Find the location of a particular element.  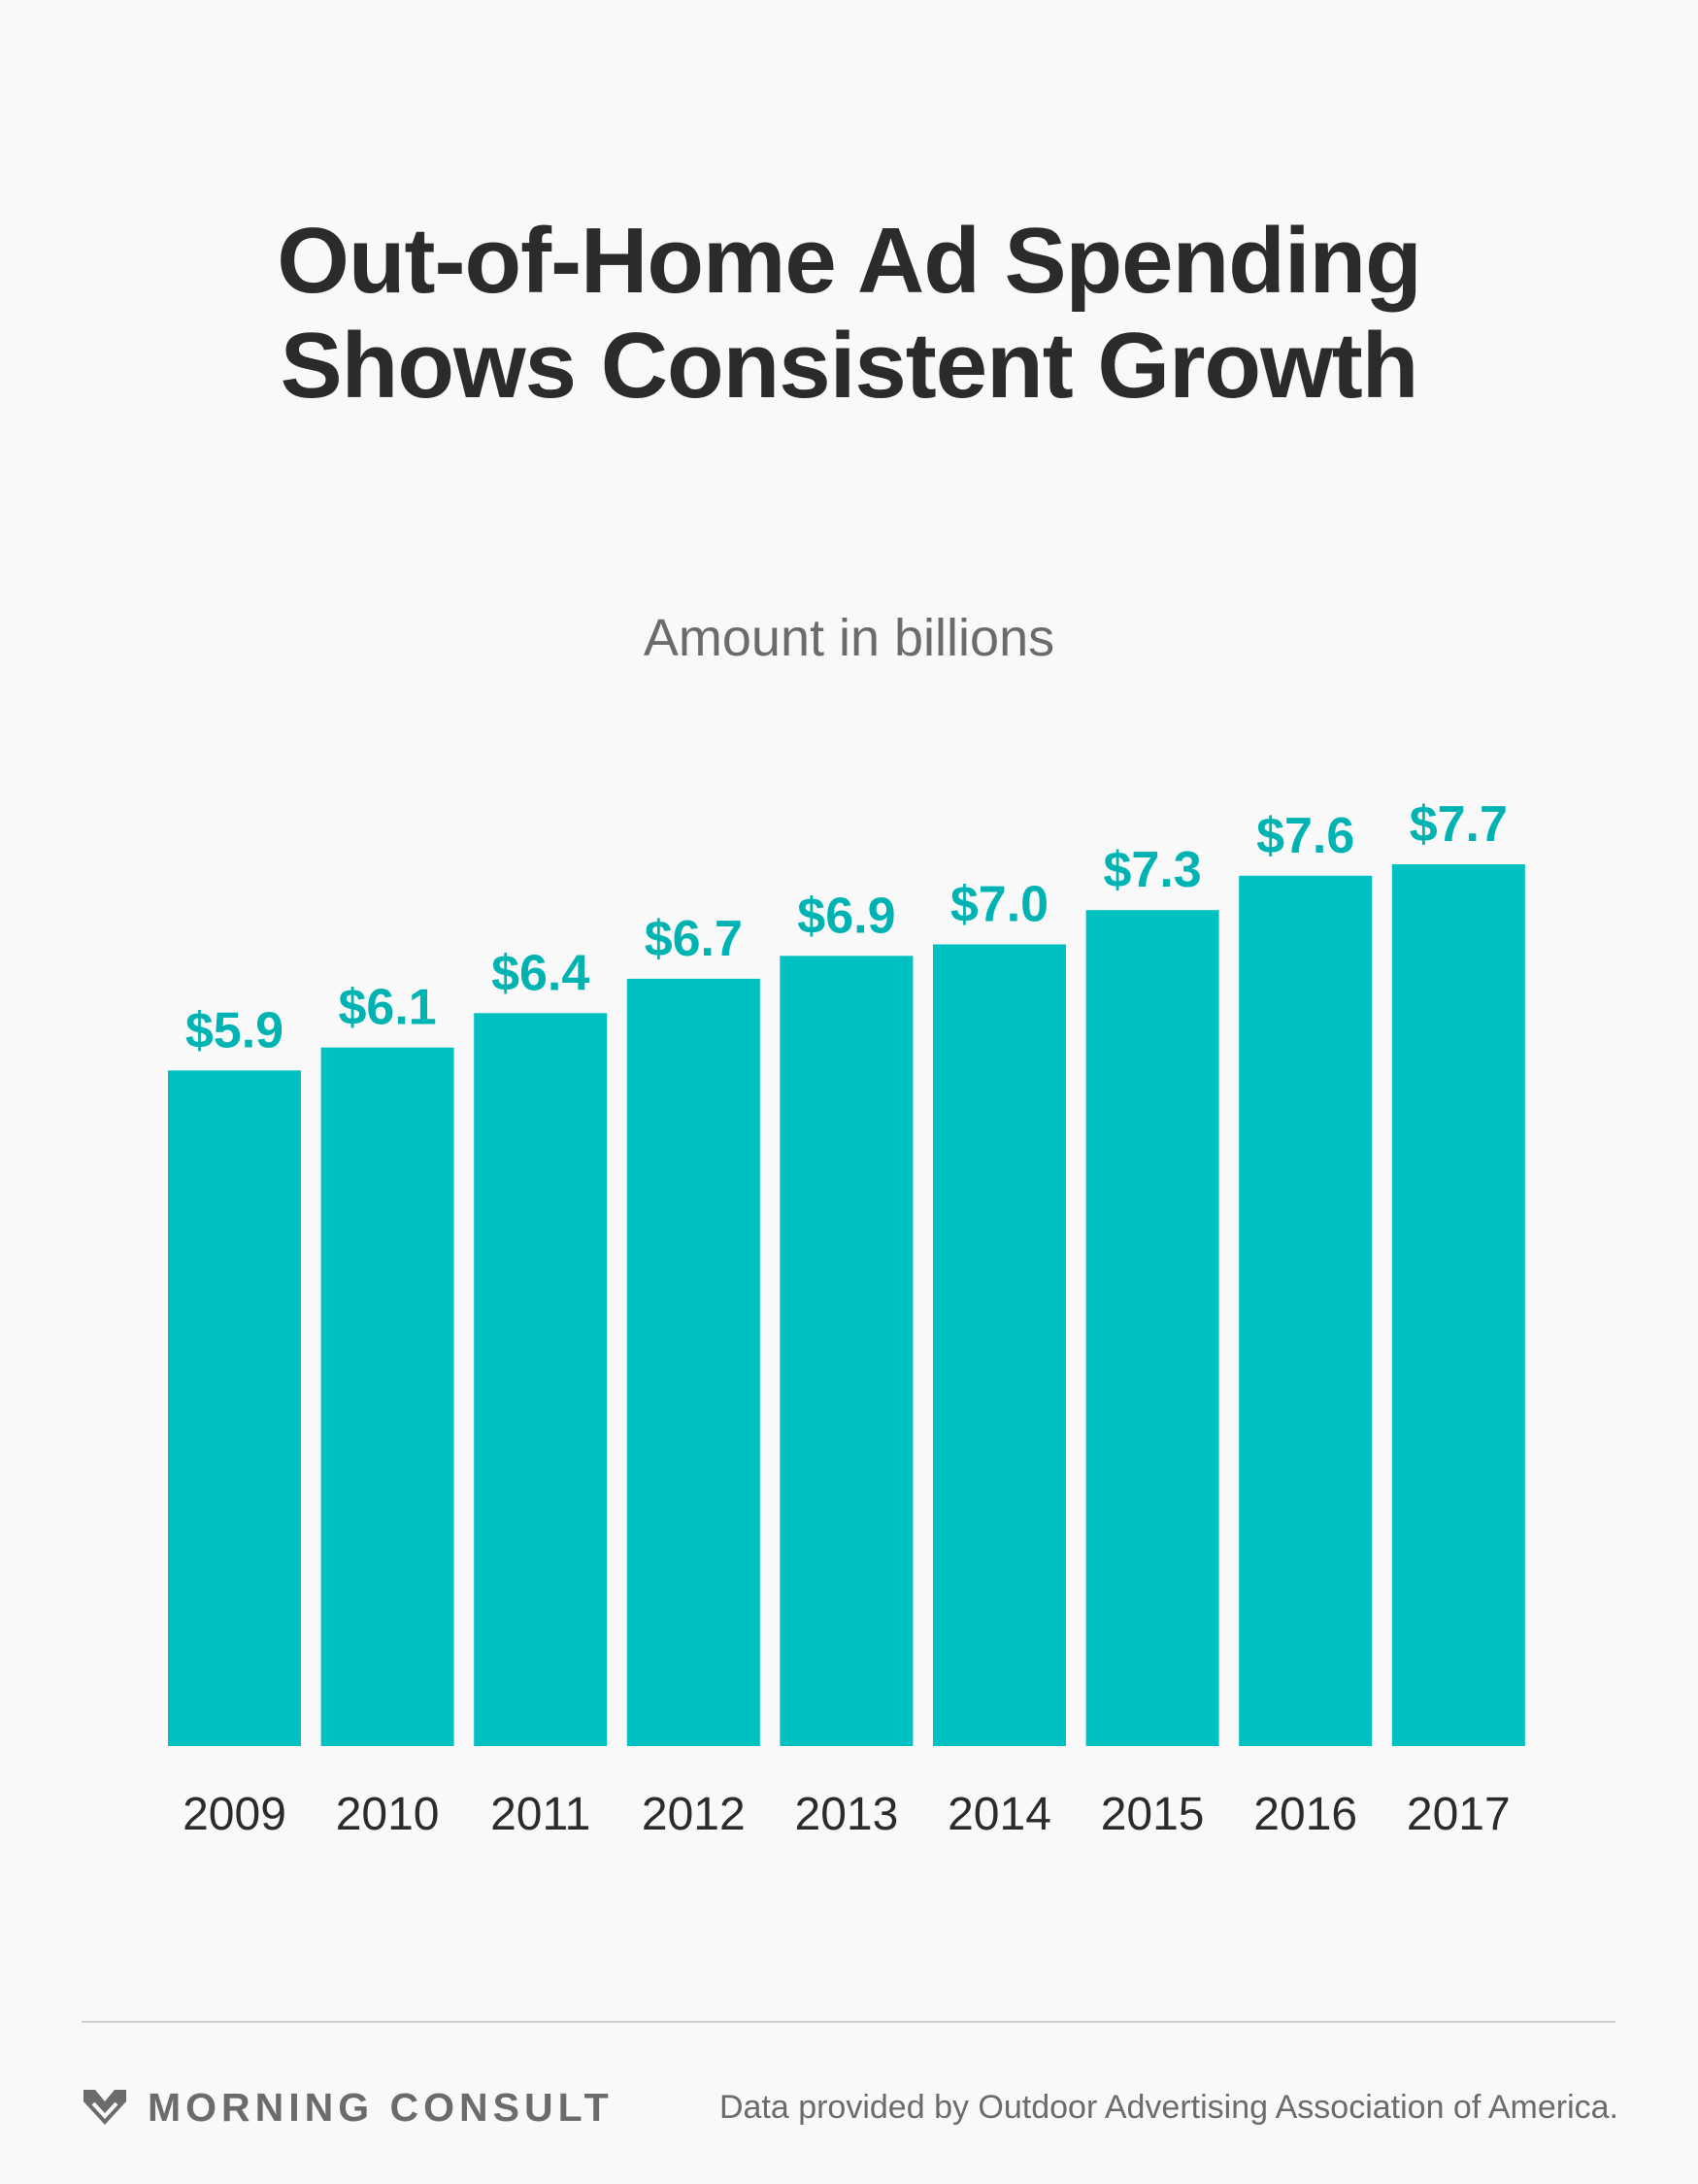

brand: MORNING CONSULT is located at coordinates (348, 2107).